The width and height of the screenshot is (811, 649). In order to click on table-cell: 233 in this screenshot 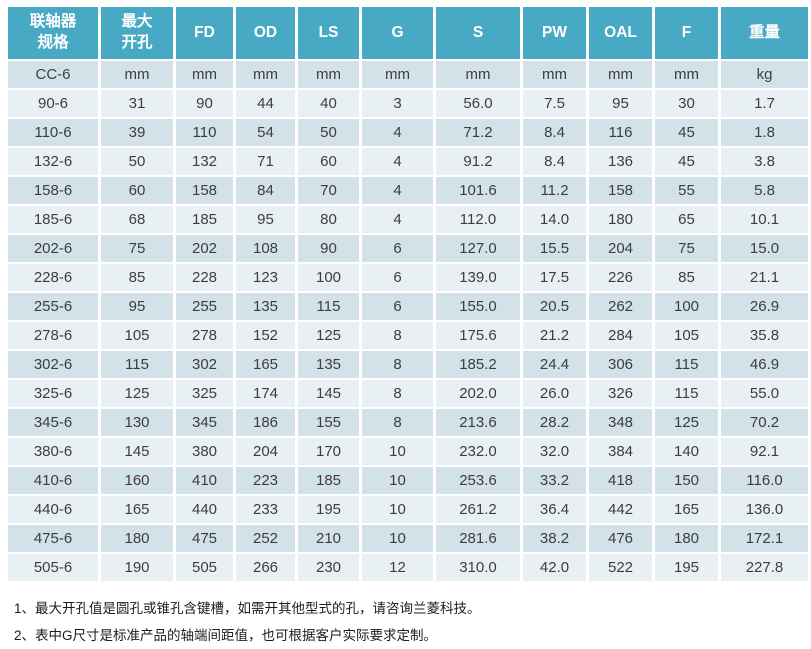, I will do `click(265, 509)`.